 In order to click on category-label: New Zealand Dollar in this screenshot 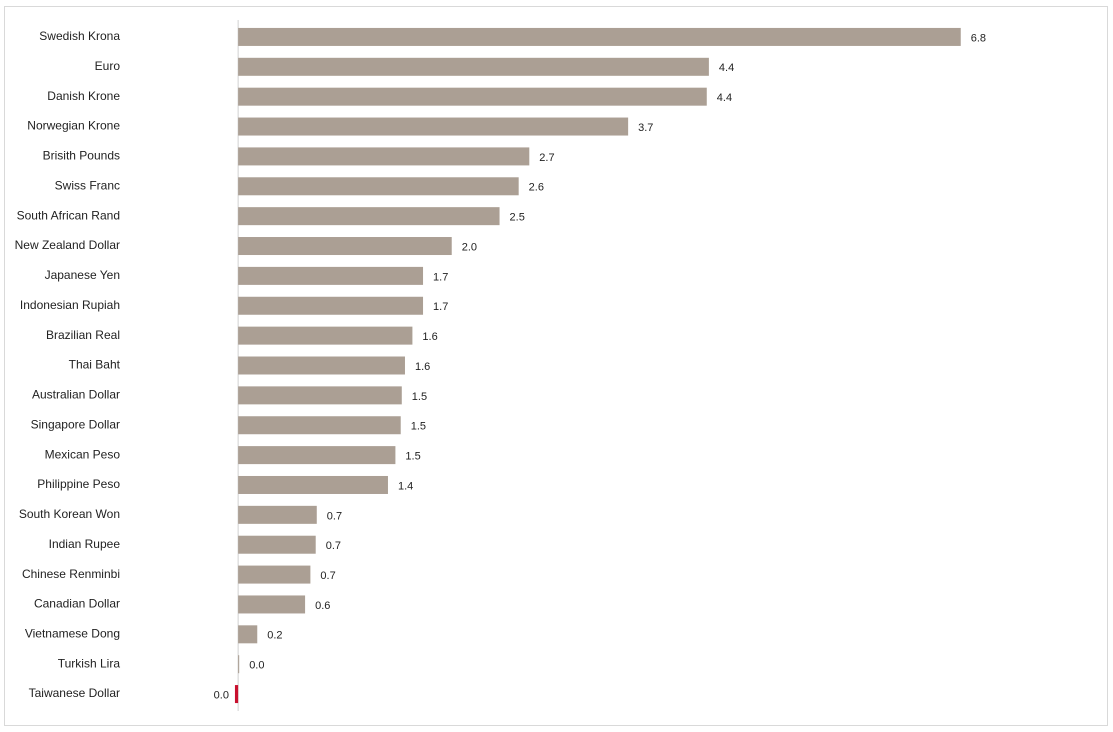, I will do `click(67, 245)`.